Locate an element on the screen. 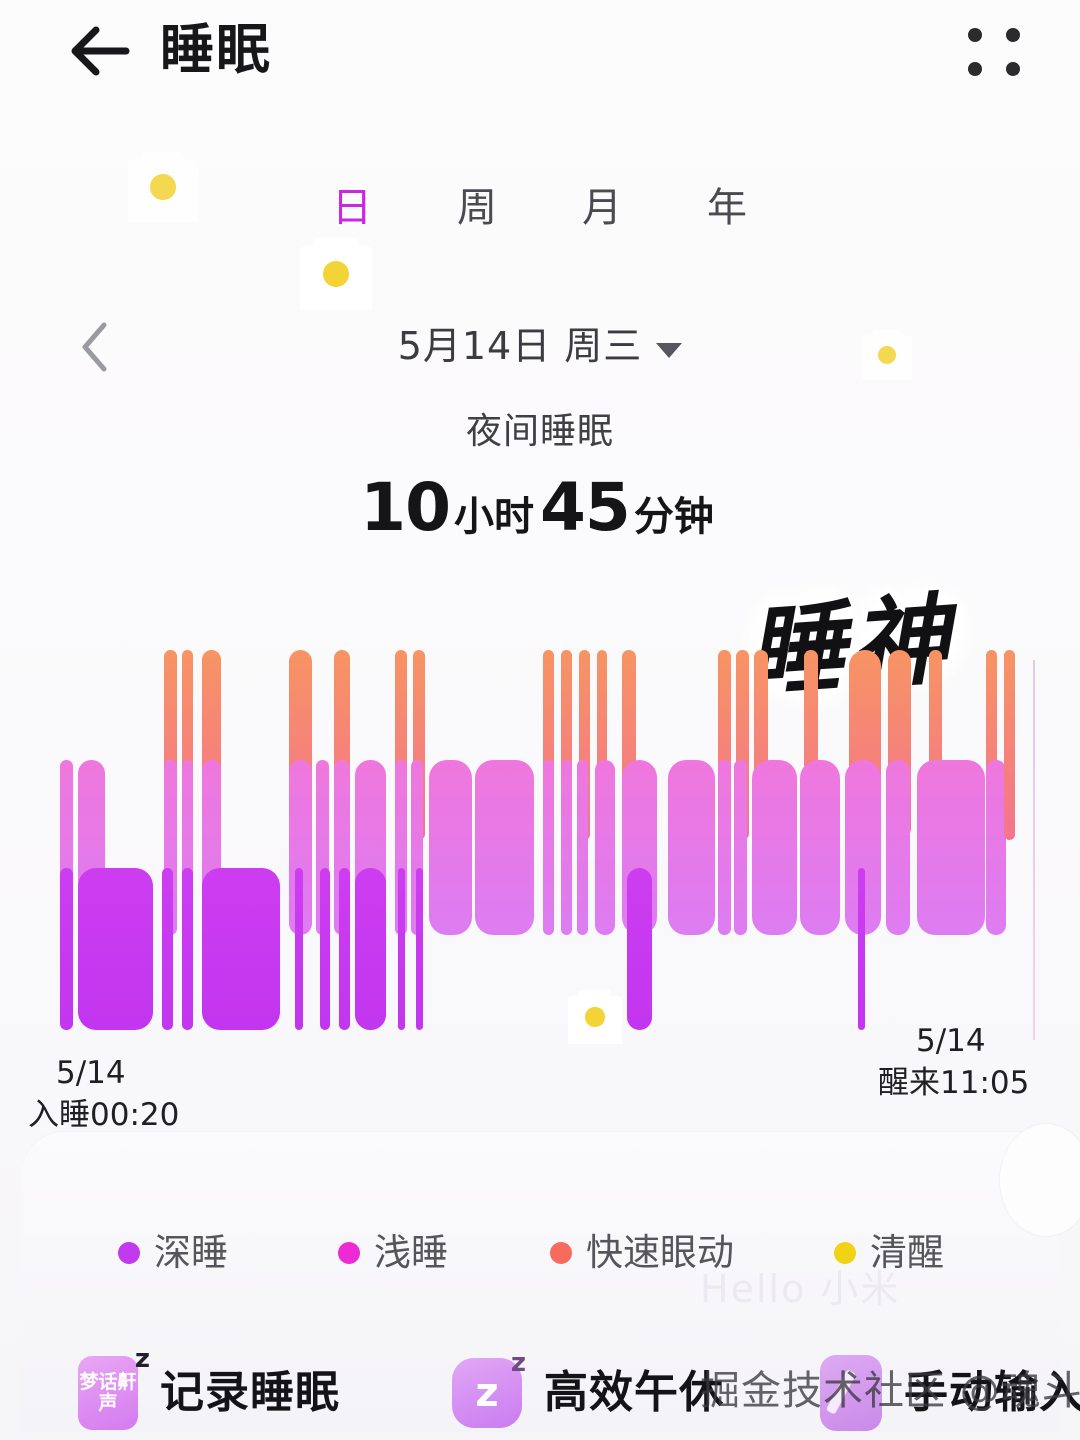 Image resolution: width=1080 pixels, height=1440 pixels. record-sleep-icon: z 梦话鼾声 is located at coordinates (114, 1387).